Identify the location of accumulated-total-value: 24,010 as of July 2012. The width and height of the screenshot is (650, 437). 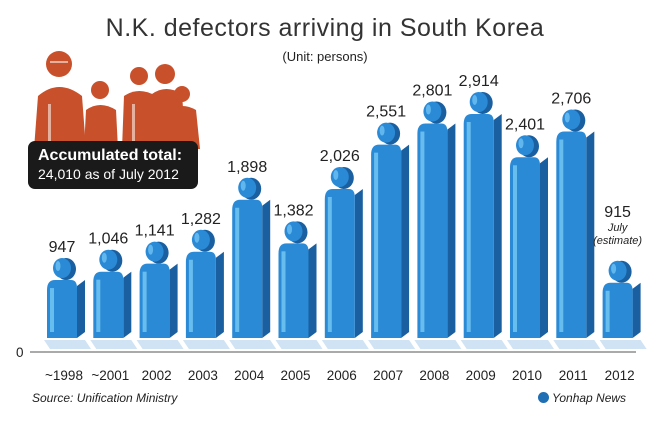
(108, 174).